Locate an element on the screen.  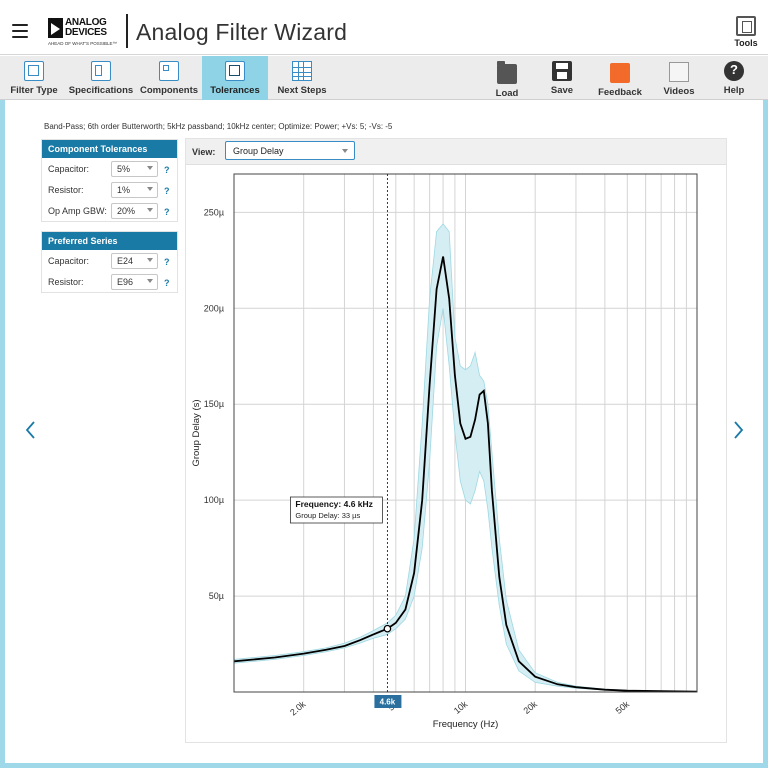
capacitor-tolerance-row: Capacitor: 5% ? is located at coordinates (109, 168).